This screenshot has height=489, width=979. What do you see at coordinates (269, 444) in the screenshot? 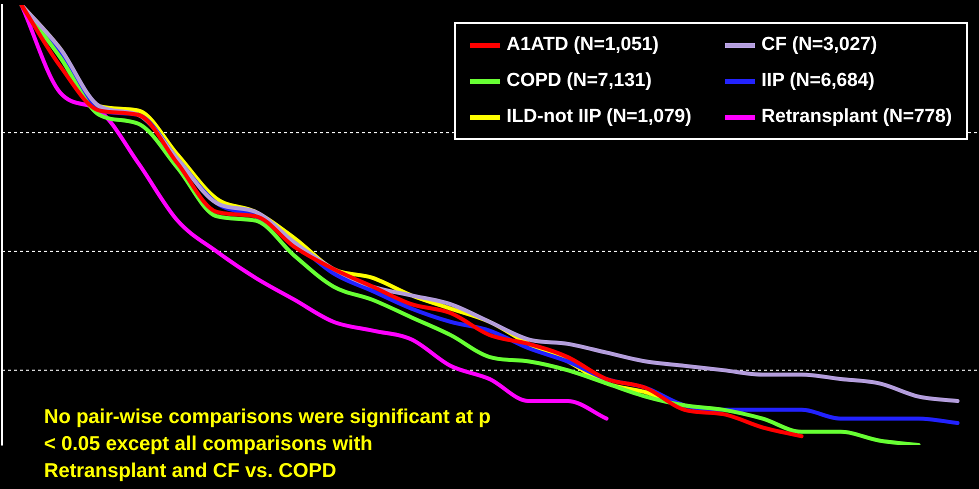
I see `annotation: No pair-wise comparisons were significant at p < 0.05 except all comparisons with Retransplant and CF vs. COPD` at bounding box center [269, 444].